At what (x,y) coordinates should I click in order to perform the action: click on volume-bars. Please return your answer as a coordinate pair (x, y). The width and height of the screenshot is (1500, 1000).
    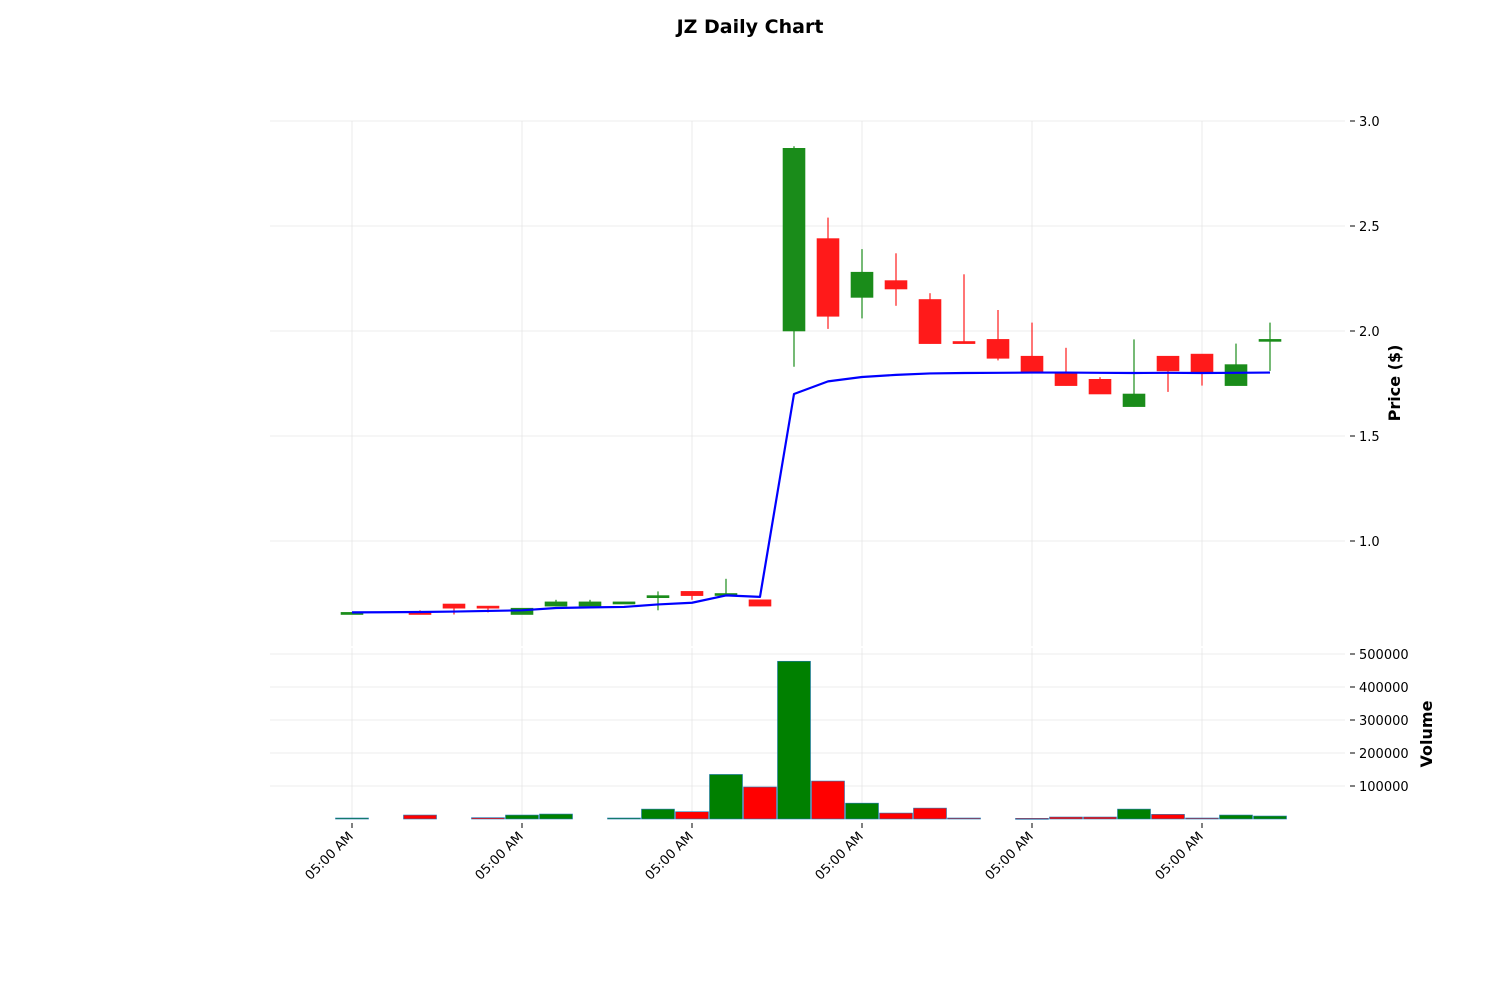
    Looking at the image, I should click on (811, 740).